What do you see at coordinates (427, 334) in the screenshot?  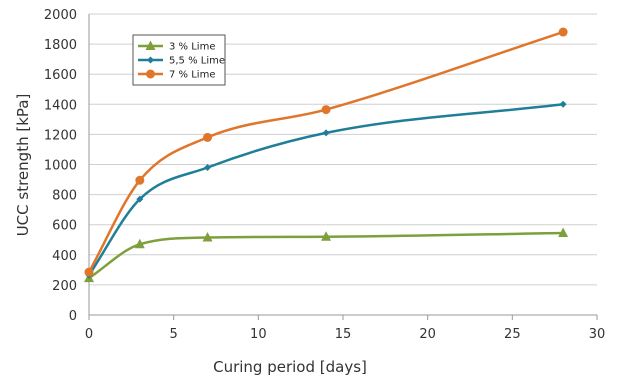 I see `x-tick-label: 20` at bounding box center [427, 334].